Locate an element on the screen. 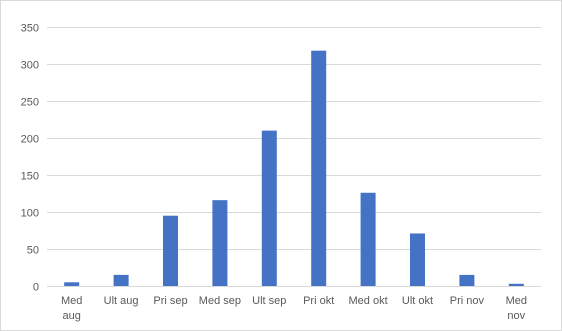 The width and height of the screenshot is (562, 331). y-tick-label: 250 is located at coordinates (30, 103).